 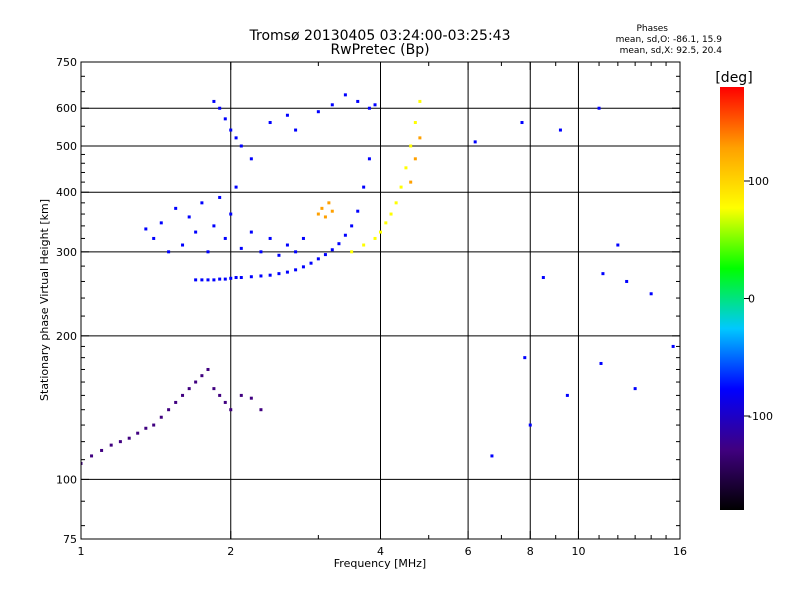 What do you see at coordinates (66, 192) in the screenshot?
I see `y-tick-label: 400` at bounding box center [66, 192].